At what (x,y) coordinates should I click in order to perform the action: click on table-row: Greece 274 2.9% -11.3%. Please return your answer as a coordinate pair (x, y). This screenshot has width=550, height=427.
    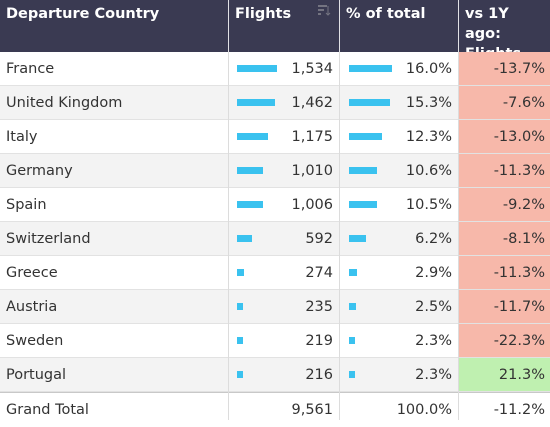
    Looking at the image, I should click on (275, 273).